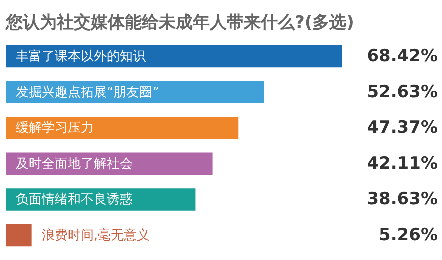  Describe the element at coordinates (402, 200) in the screenshot. I see `data-label: 38.63%` at that location.